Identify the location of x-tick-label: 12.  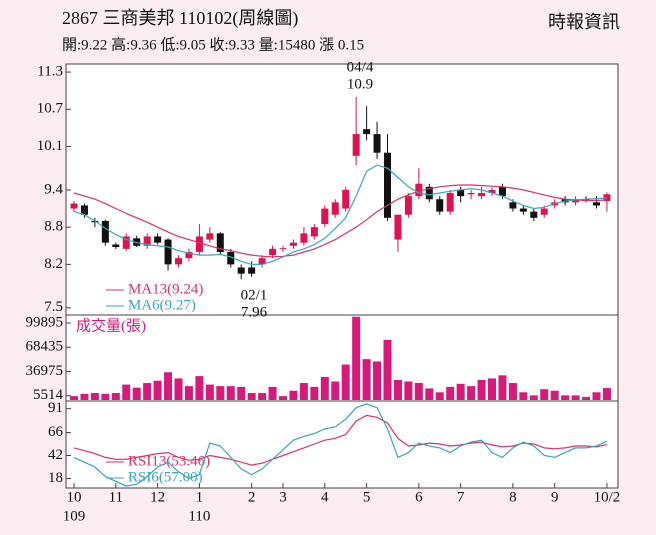
(157, 497).